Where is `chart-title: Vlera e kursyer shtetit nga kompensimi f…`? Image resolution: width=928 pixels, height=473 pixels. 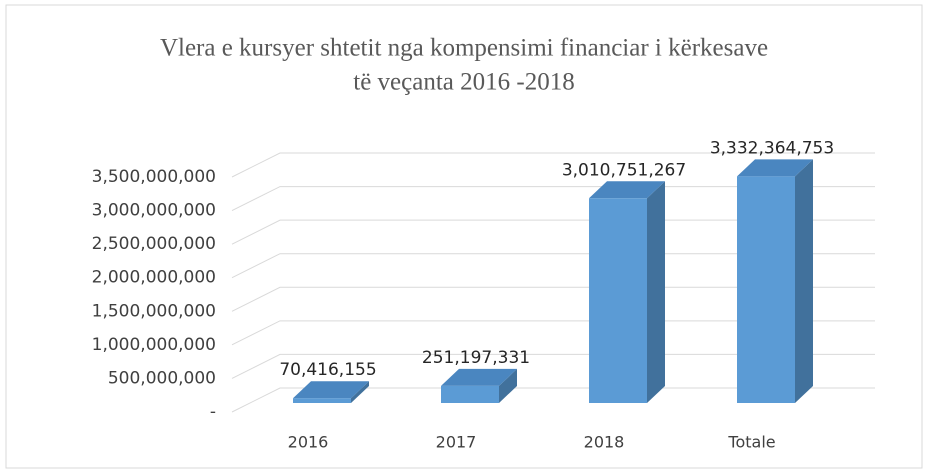 chart-title: Vlera e kursyer shtetit nga kompensimi f… is located at coordinates (464, 48).